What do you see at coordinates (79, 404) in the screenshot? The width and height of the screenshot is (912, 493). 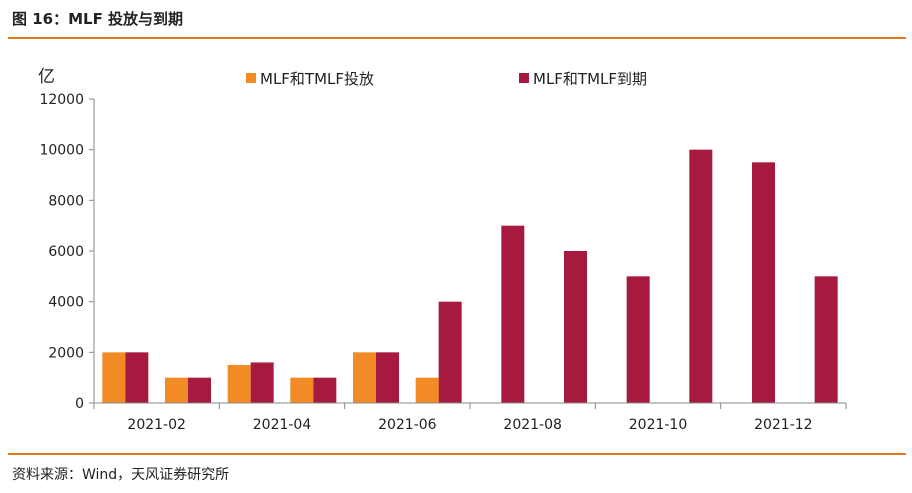 I see `y-tick-label: 0` at bounding box center [79, 404].